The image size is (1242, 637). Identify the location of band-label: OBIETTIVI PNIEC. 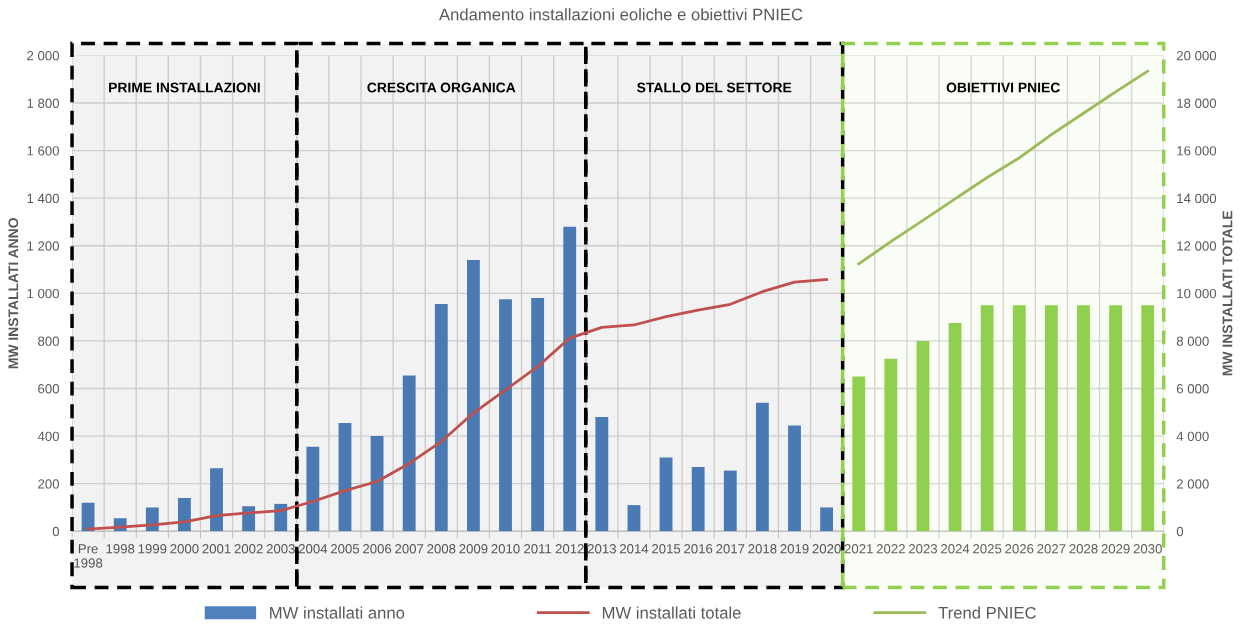
(1003, 87).